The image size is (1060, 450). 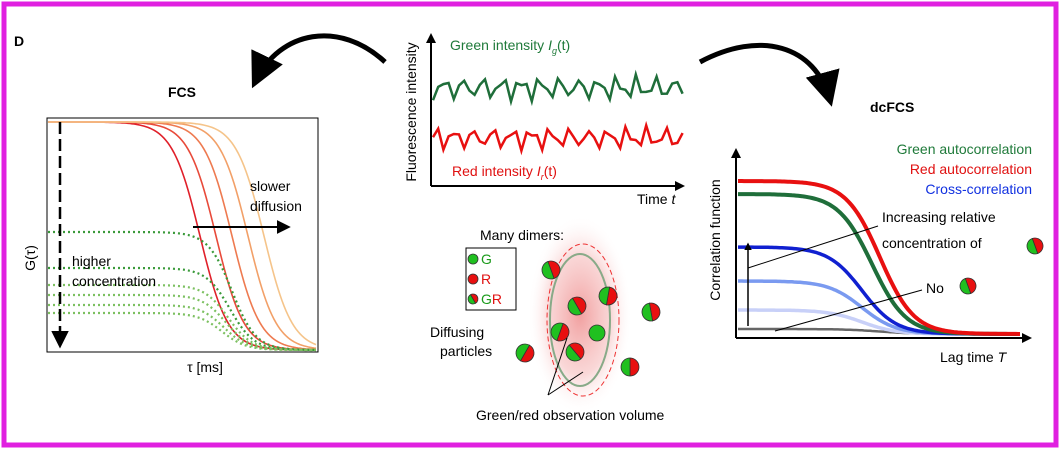 What do you see at coordinates (935, 288) in the screenshot?
I see `note: No` at bounding box center [935, 288].